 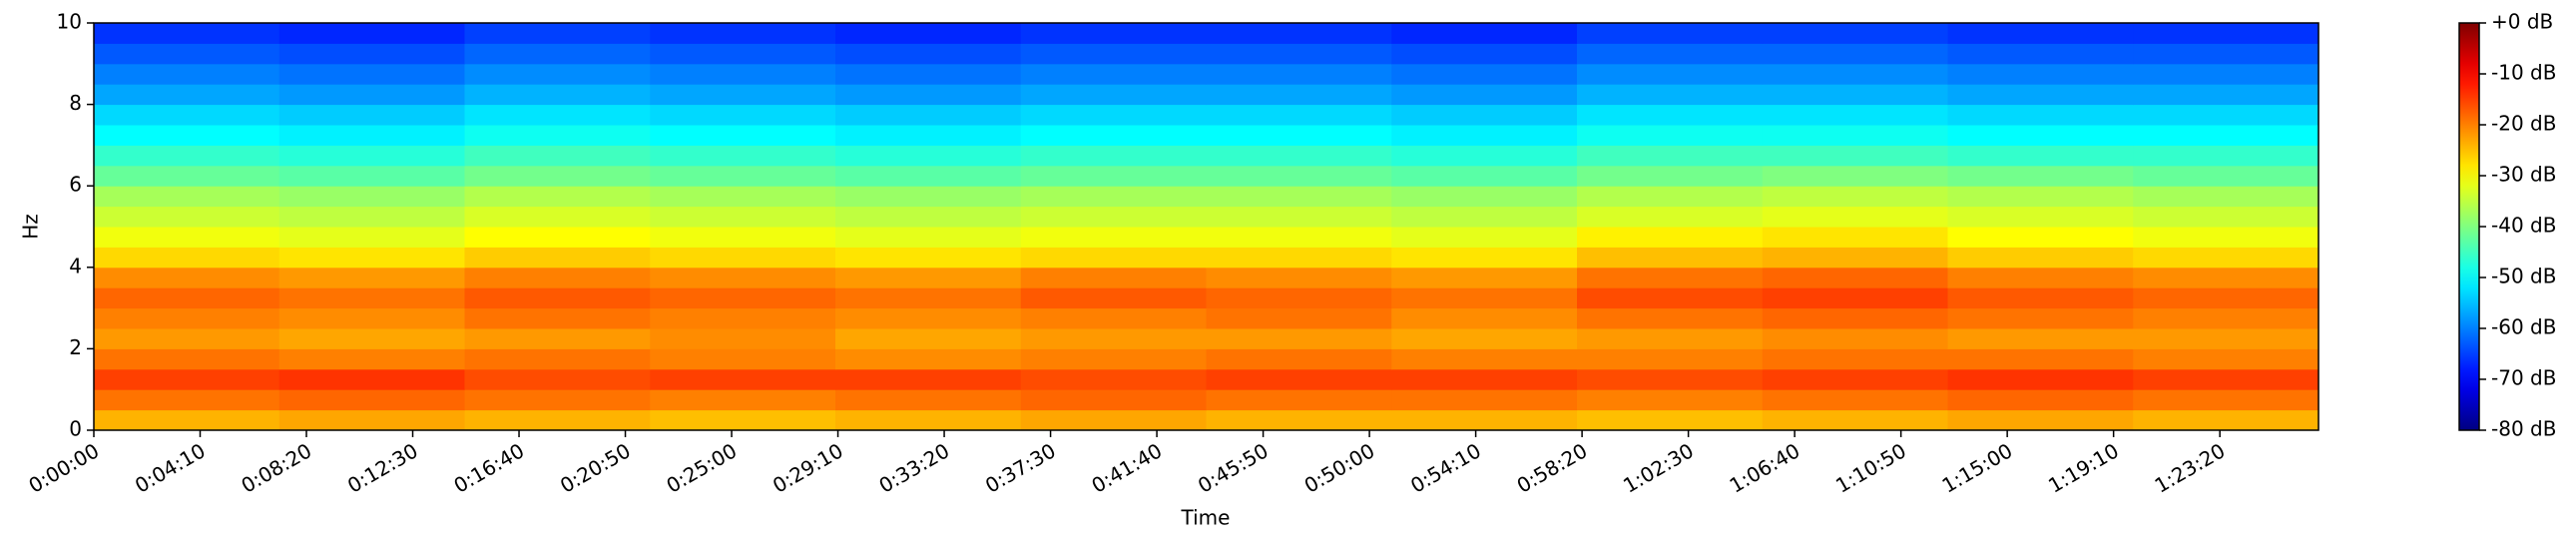 What do you see at coordinates (490, 467) in the screenshot?
I see `x-tick-label: 0:16:40` at bounding box center [490, 467].